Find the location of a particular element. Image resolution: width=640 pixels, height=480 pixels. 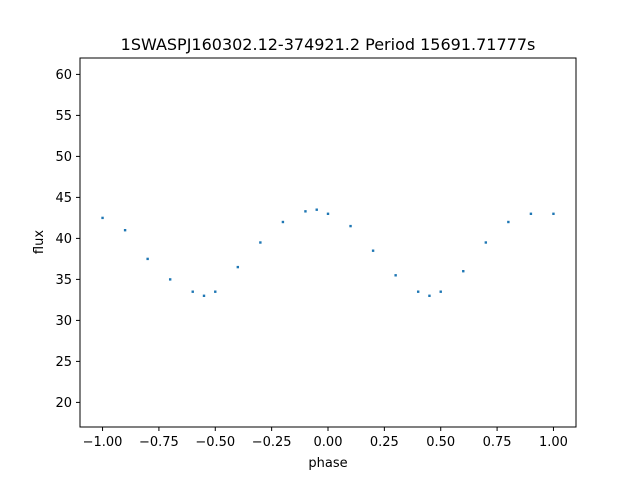

y-tick-label: 50 is located at coordinates (63, 157).